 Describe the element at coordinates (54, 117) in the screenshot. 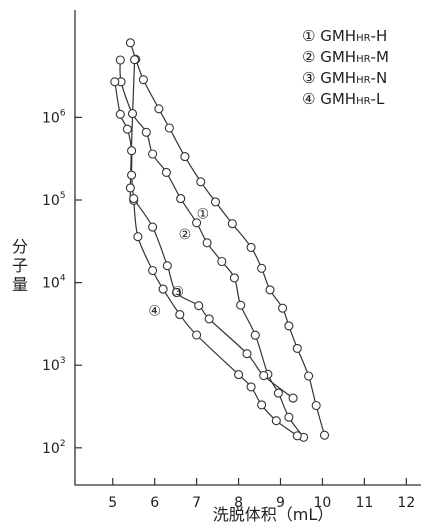

I see `y-tick-label: 10⁶` at that location.